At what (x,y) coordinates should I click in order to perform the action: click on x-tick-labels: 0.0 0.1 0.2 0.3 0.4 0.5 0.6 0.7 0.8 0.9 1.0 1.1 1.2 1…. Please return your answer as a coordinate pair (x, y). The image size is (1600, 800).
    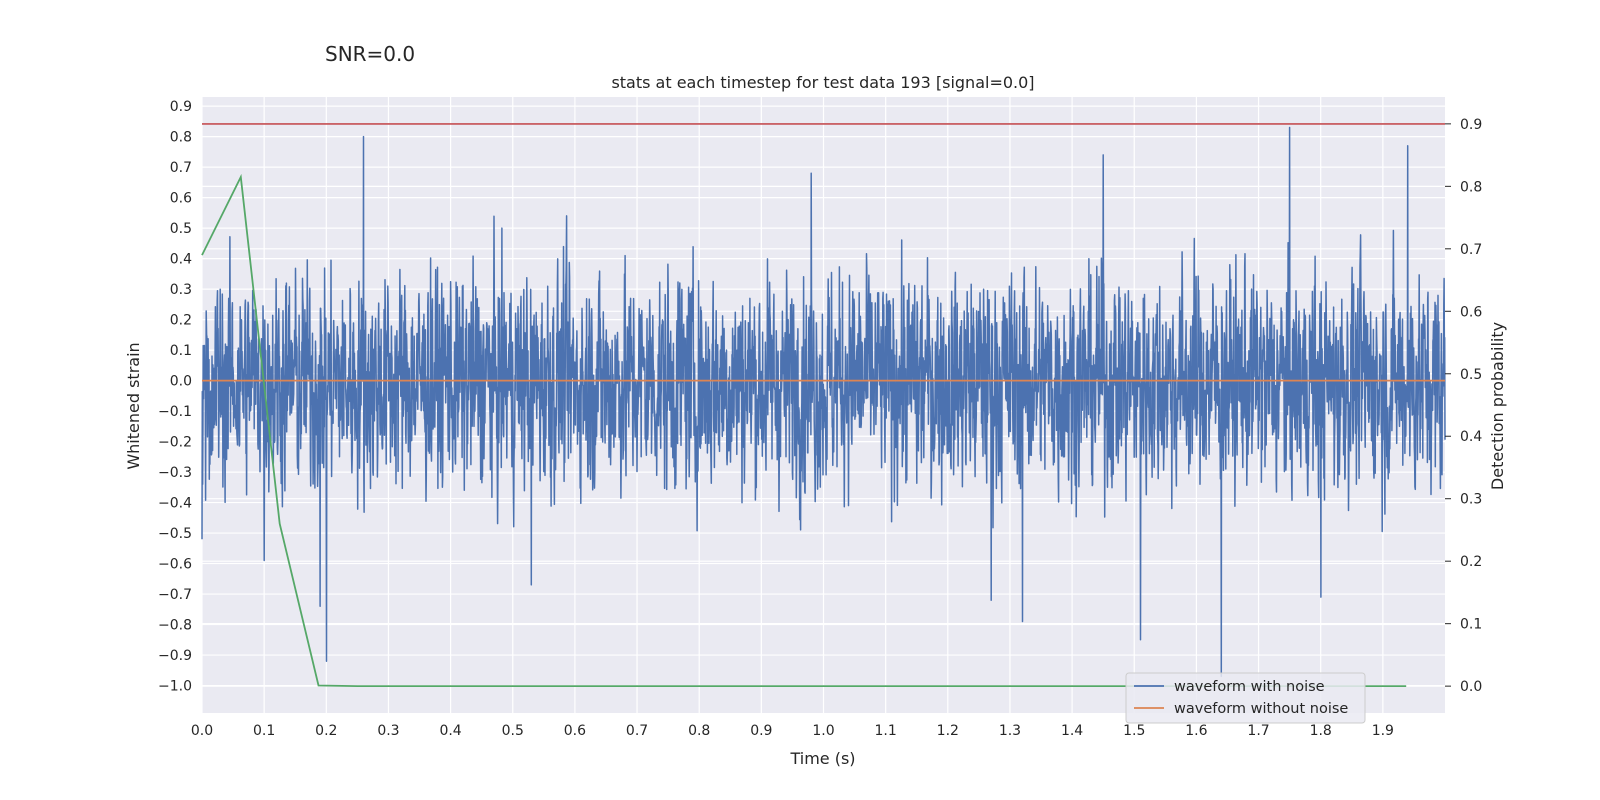
    Looking at the image, I should click on (792, 731).